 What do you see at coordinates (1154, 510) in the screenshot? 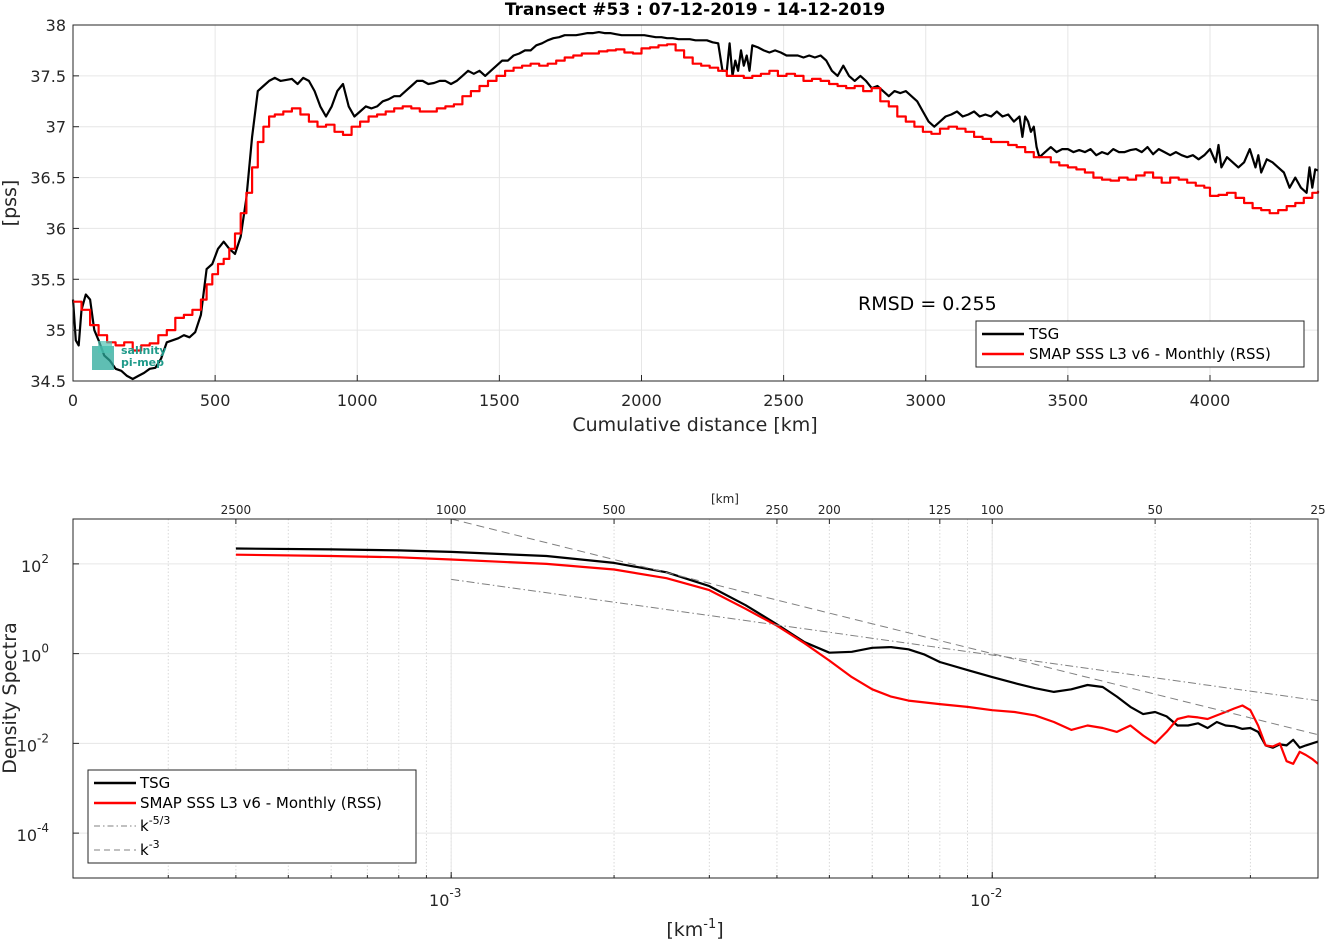
I see `spectra-top-tick-label: 50` at bounding box center [1154, 510].